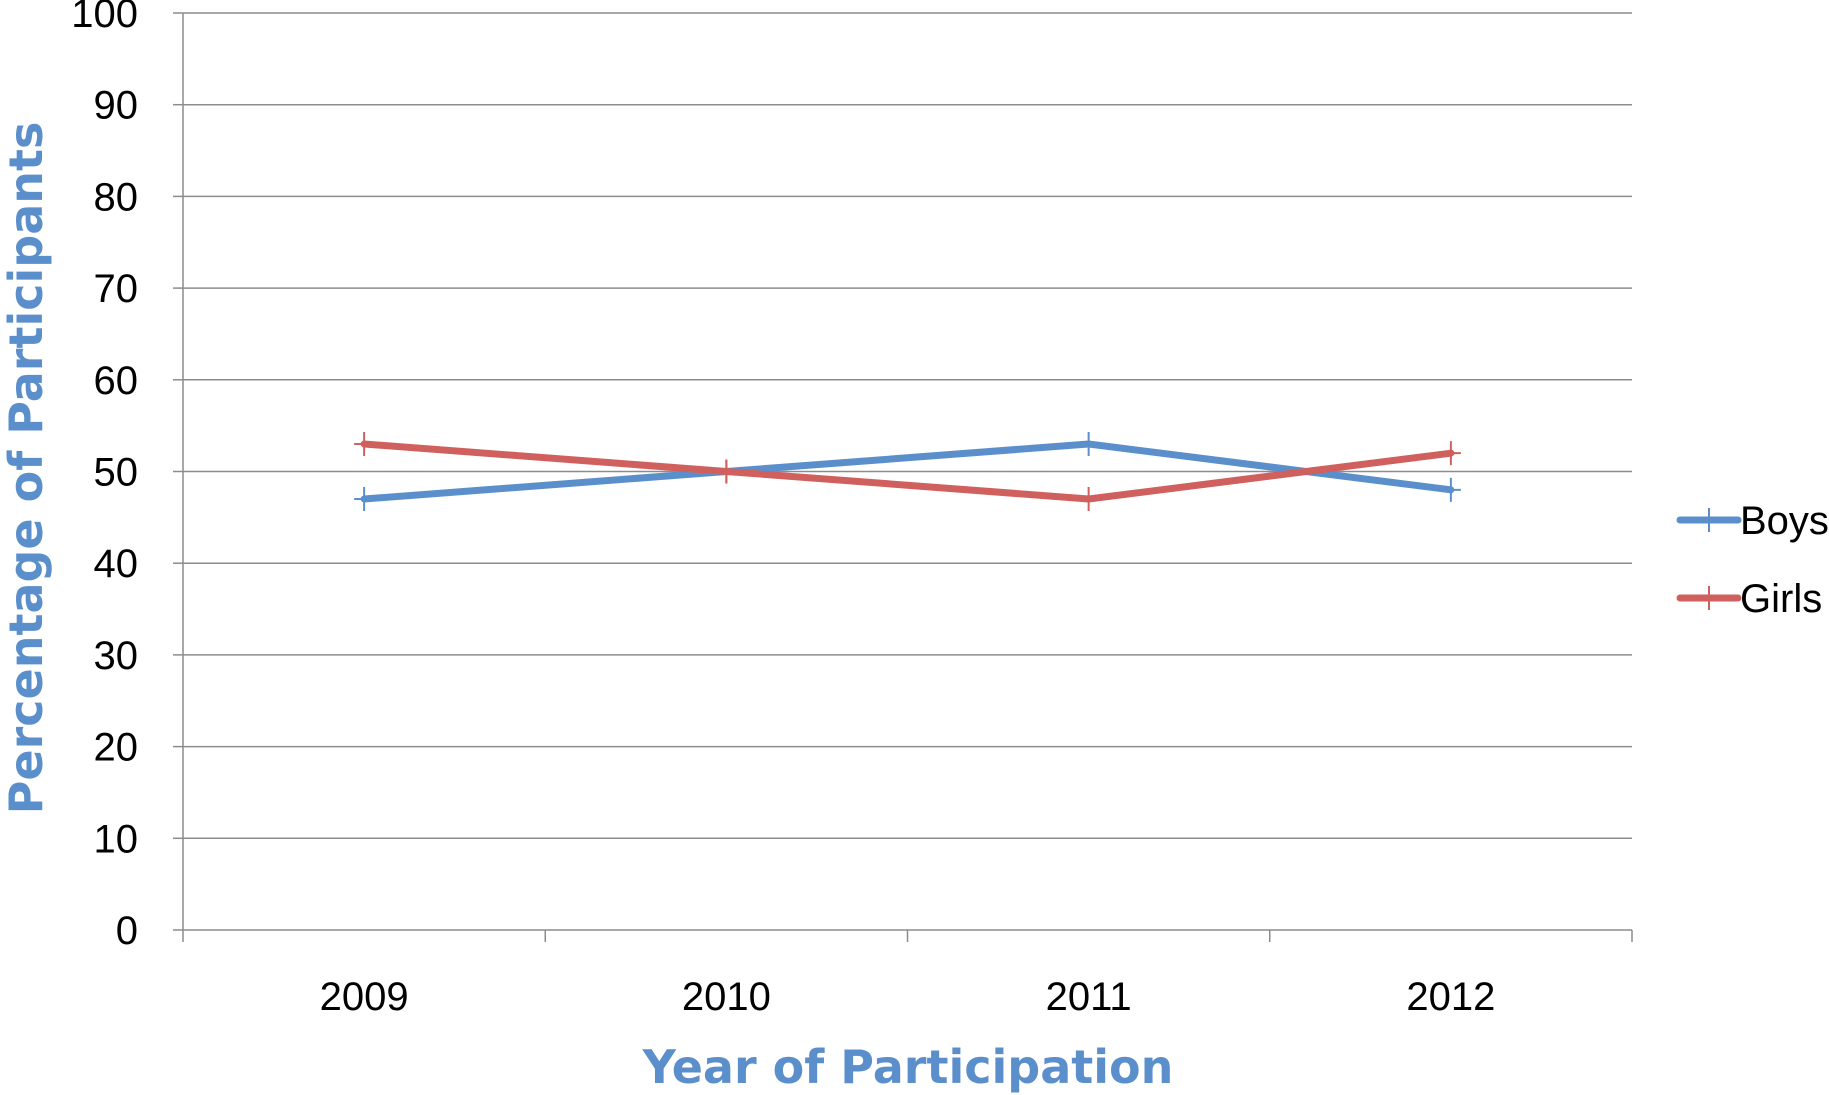 This screenshot has height=1095, width=1829. Describe the element at coordinates (908, 997) in the screenshot. I see `x-tick-labels: 2009 2010 2011 2012` at that location.